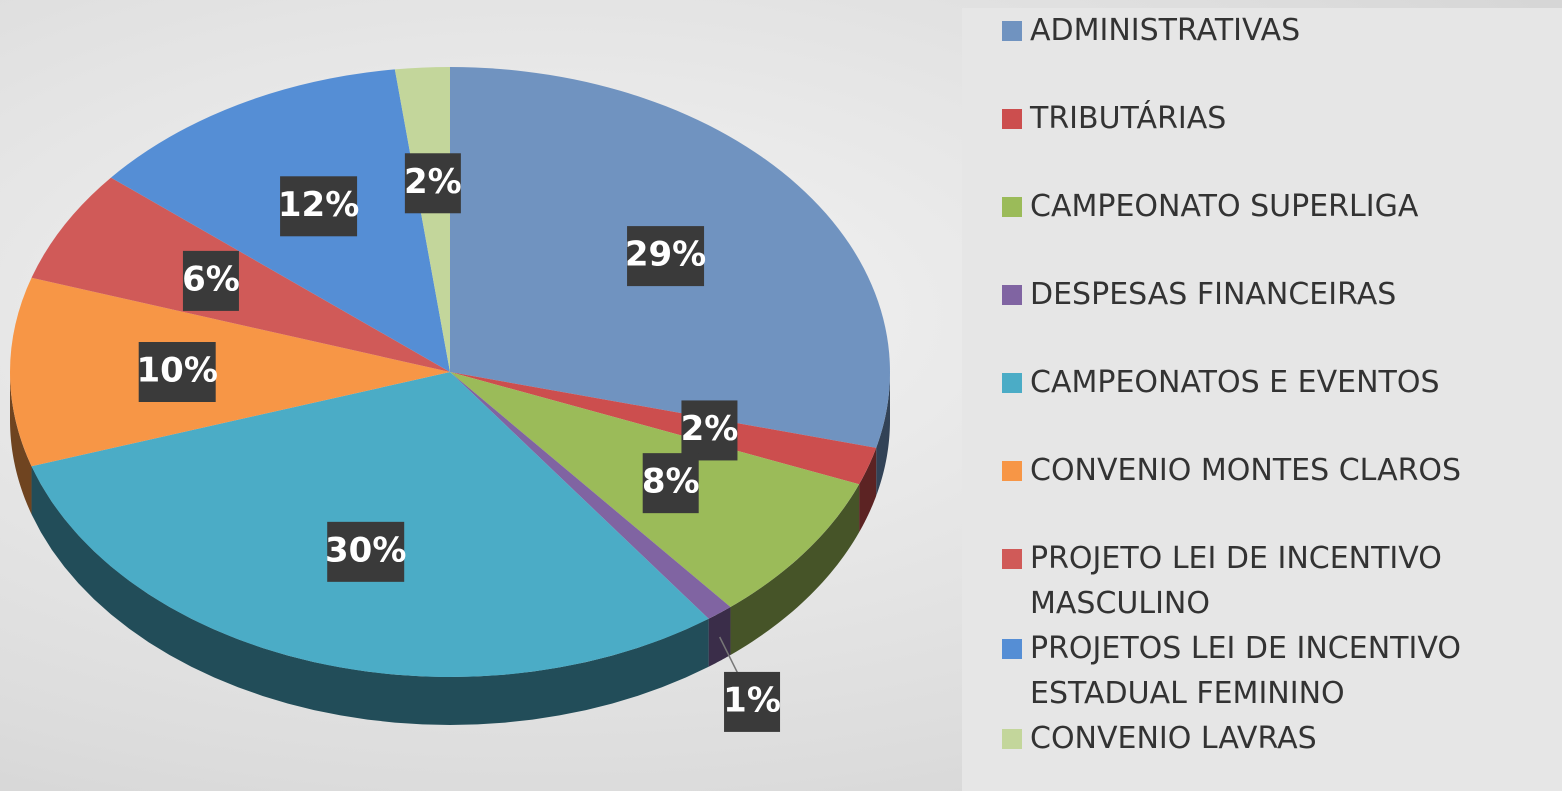 The image size is (1562, 791). I want to click on data-label: 6%, so click(211, 279).